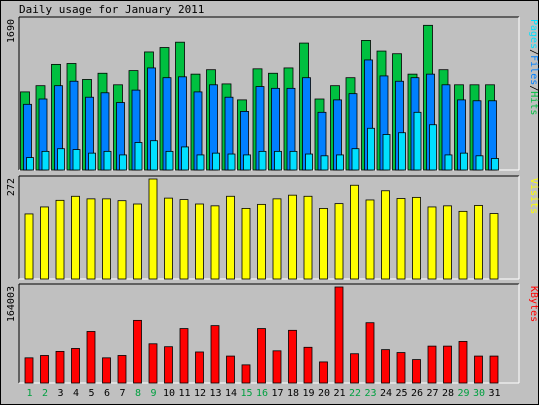  What do you see at coordinates (494, 393) in the screenshot?
I see `x-label-day-31: 31` at bounding box center [494, 393].